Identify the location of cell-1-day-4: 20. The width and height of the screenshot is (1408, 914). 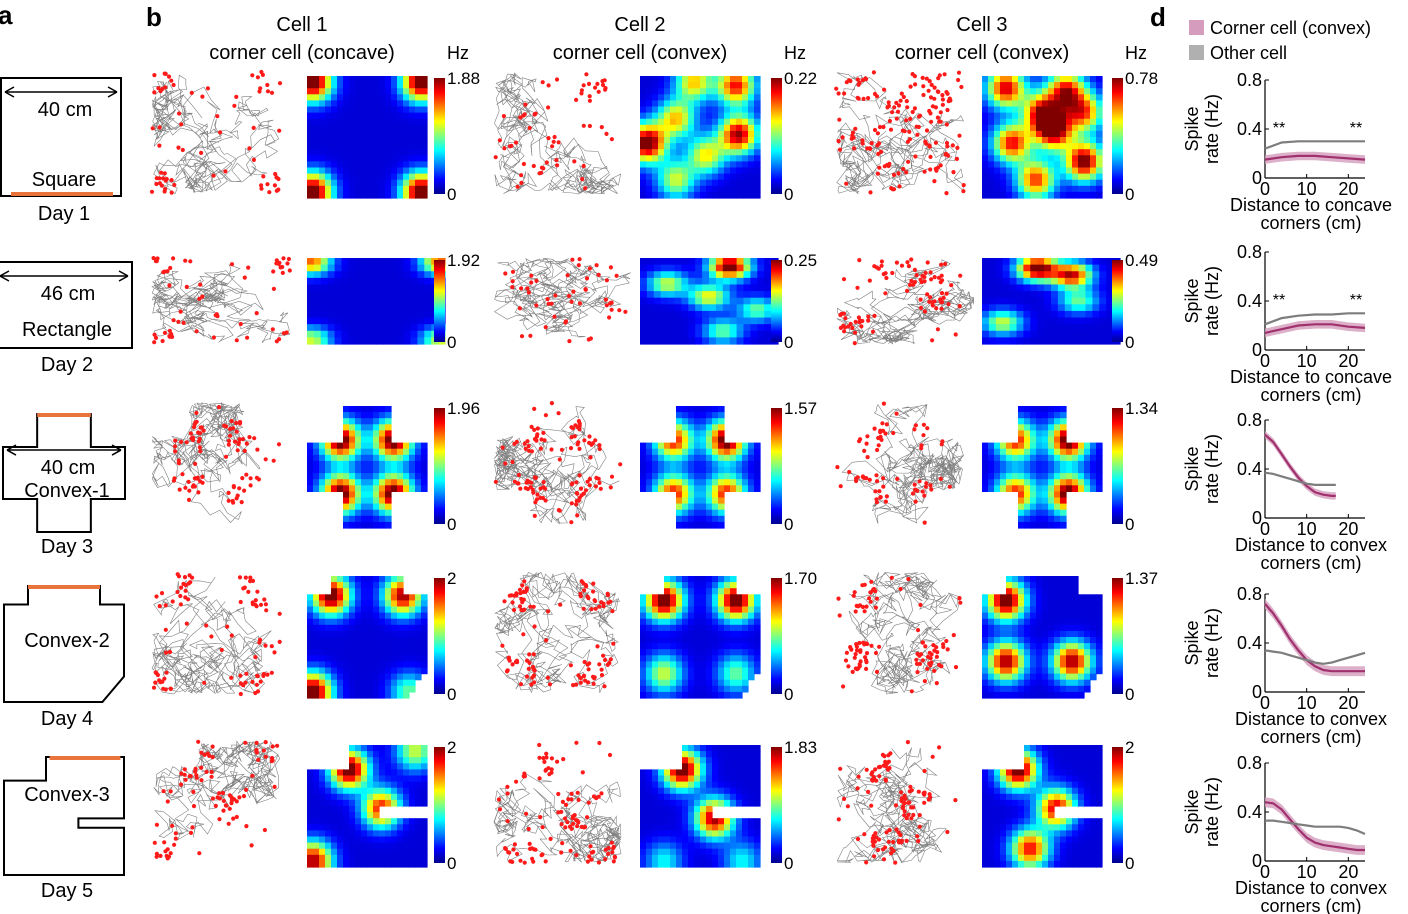
(303, 636).